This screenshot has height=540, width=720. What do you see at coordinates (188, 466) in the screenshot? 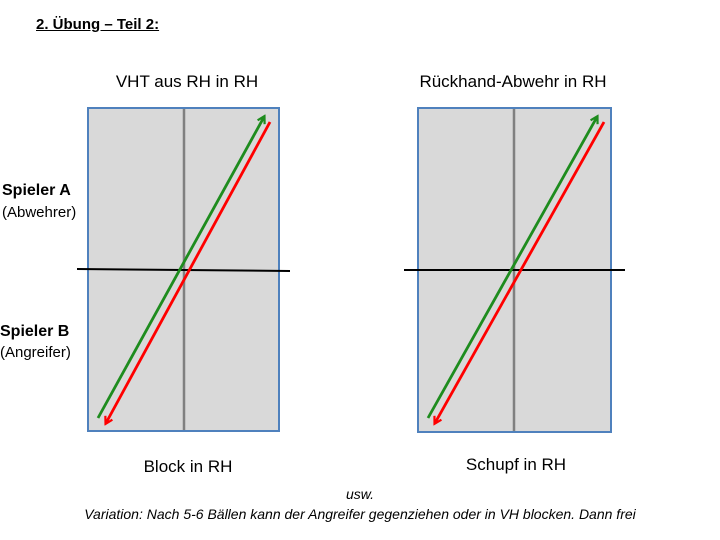
I see `table-1-subtitle: Block in RH` at bounding box center [188, 466].